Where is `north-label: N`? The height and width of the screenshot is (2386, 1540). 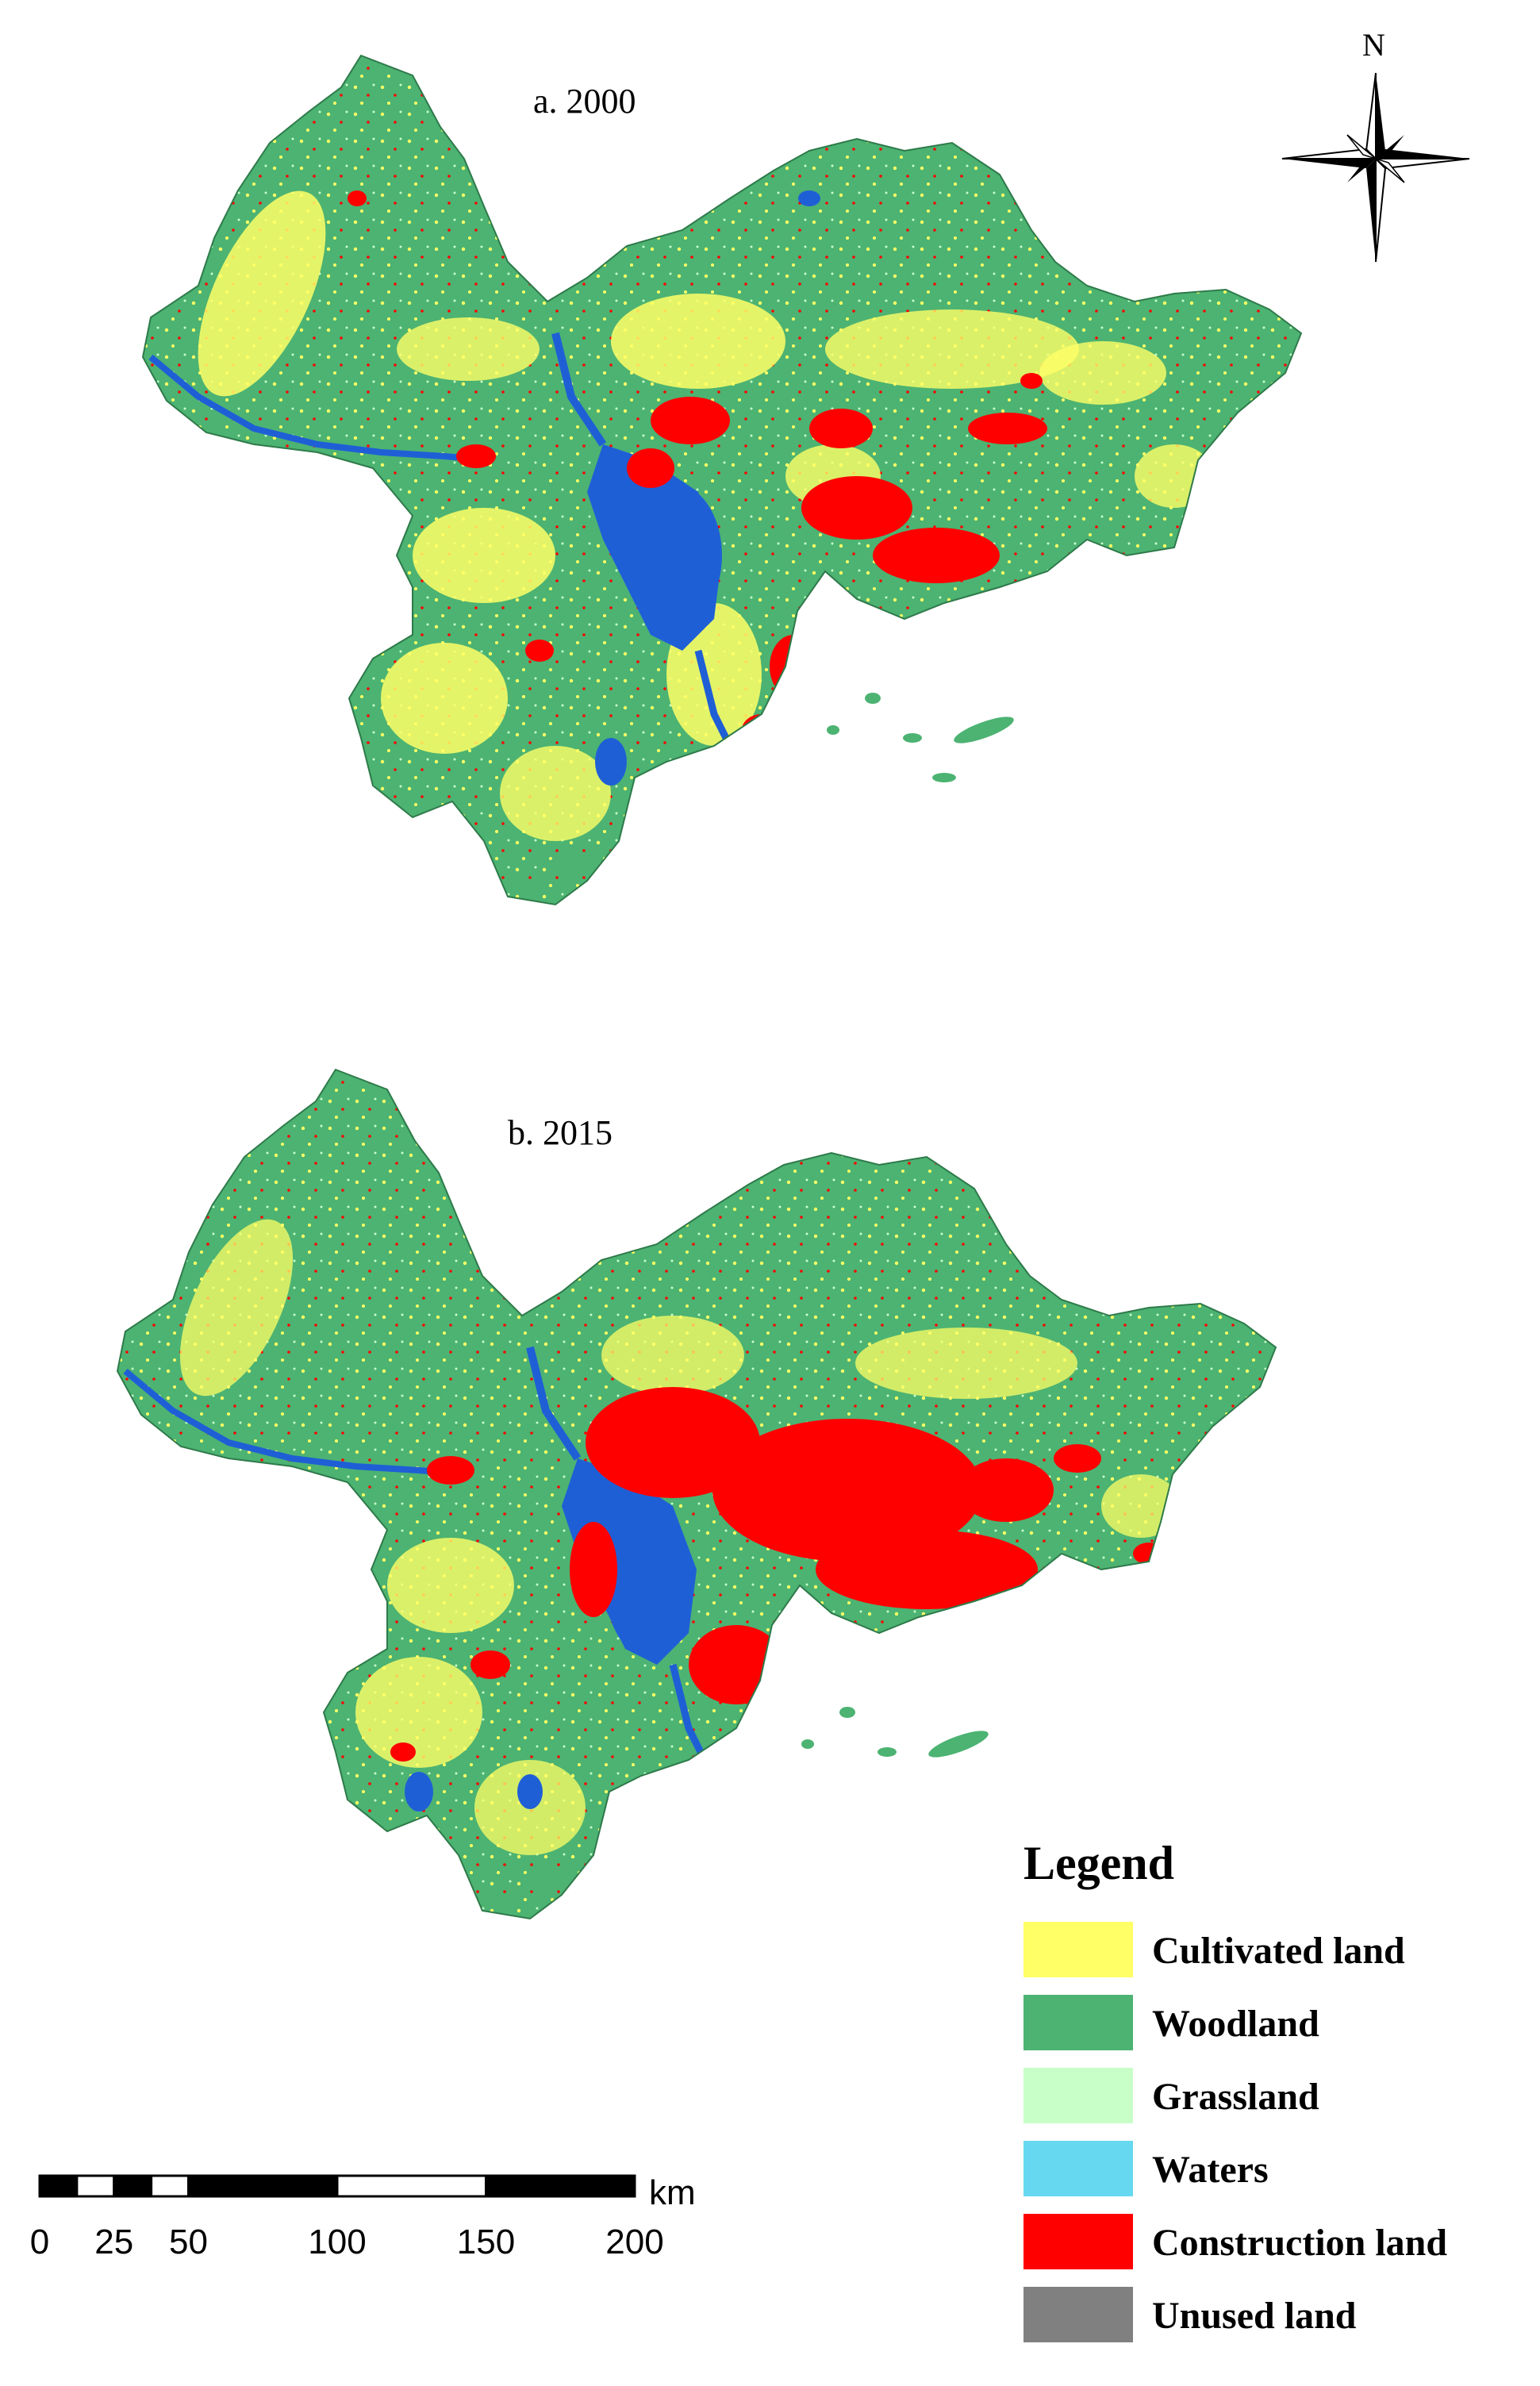
north-label: N is located at coordinates (1374, 45).